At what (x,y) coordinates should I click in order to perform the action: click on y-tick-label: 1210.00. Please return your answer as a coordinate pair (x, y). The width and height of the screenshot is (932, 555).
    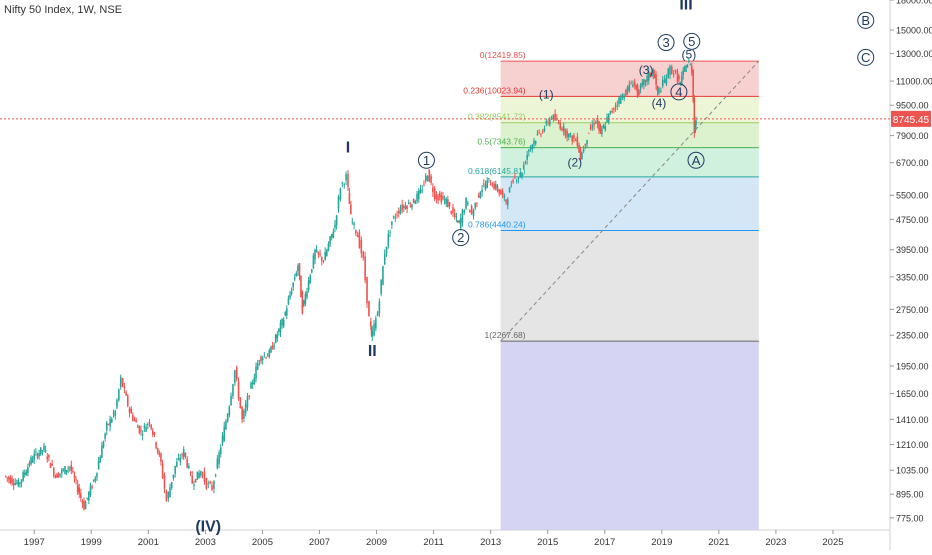
    Looking at the image, I should click on (912, 445).